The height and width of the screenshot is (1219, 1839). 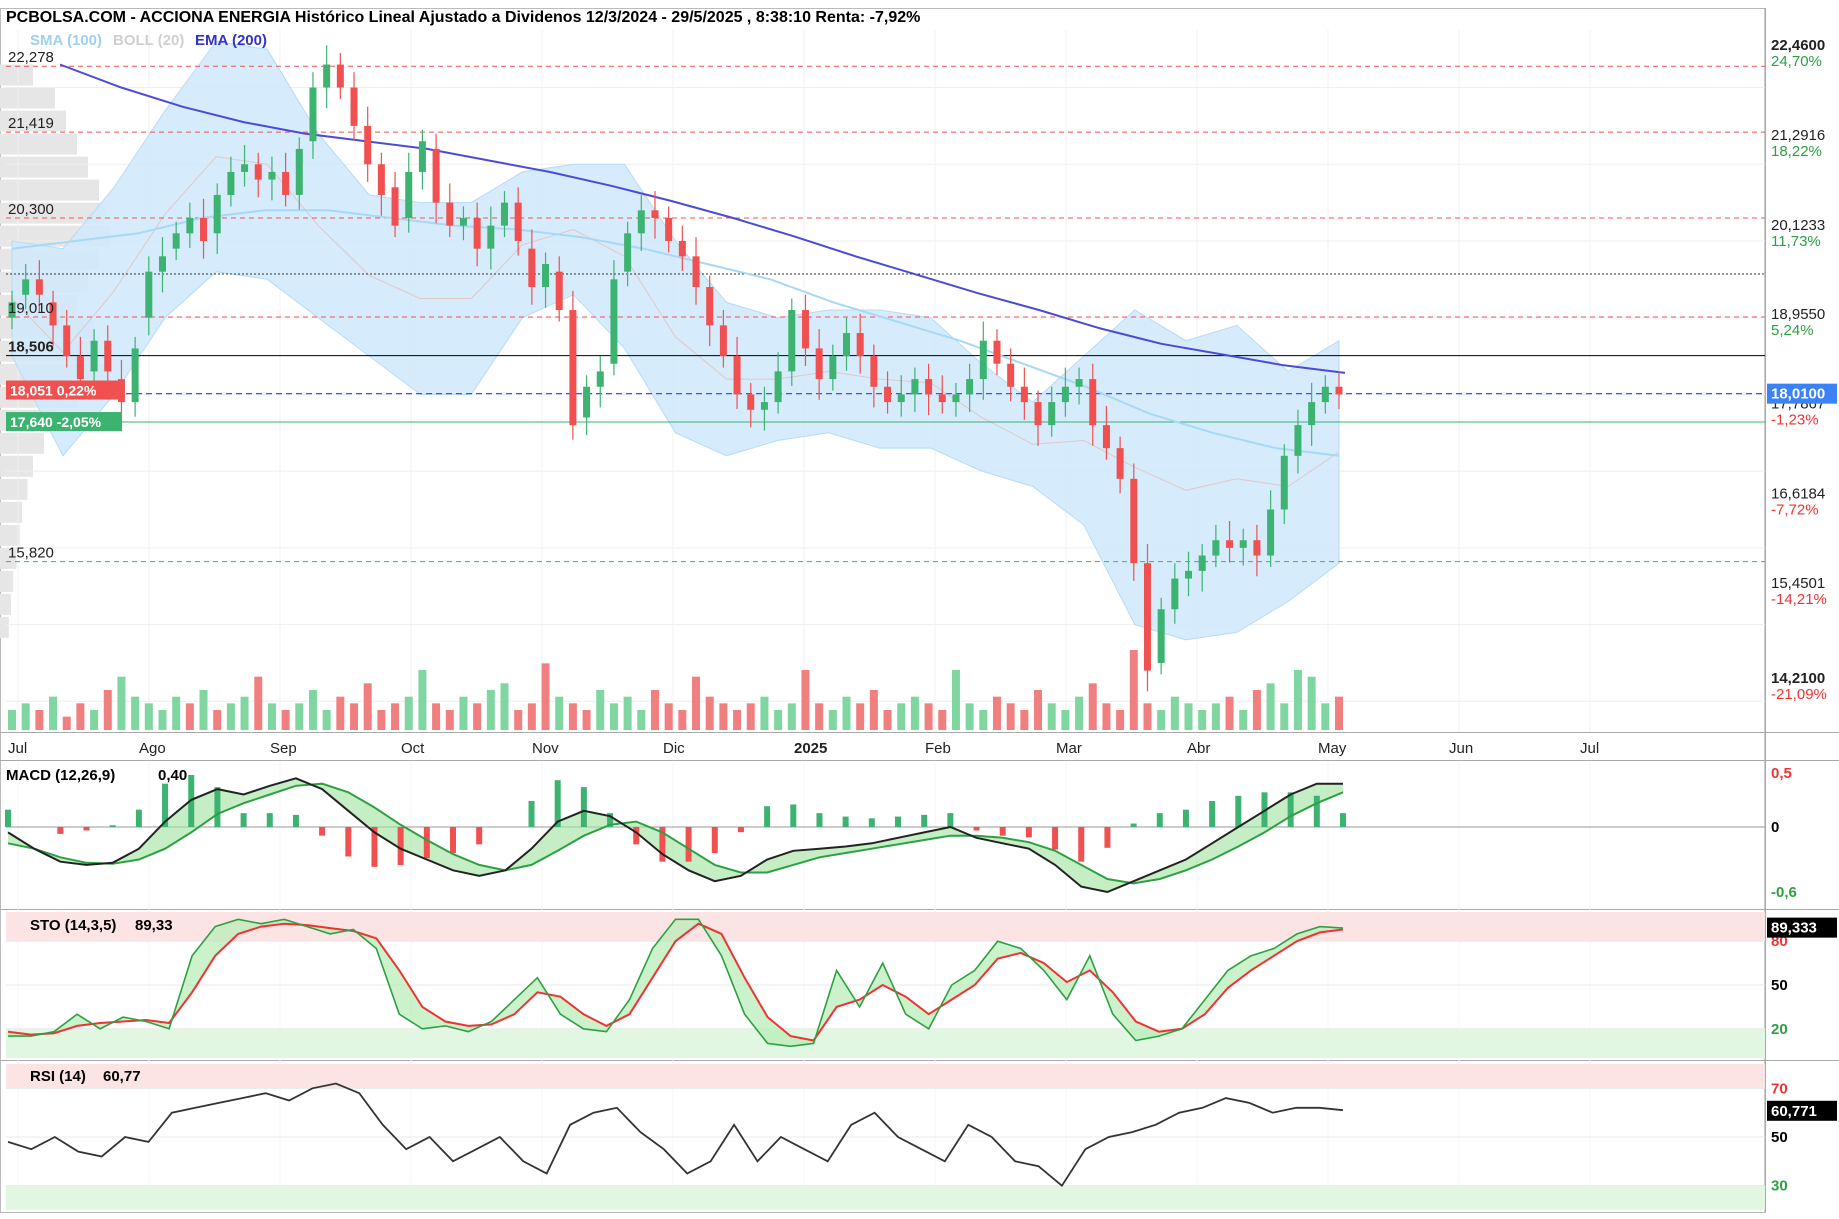 What do you see at coordinates (1792, 330) in the screenshot?
I see `right-axis-pct: 5,24%` at bounding box center [1792, 330].